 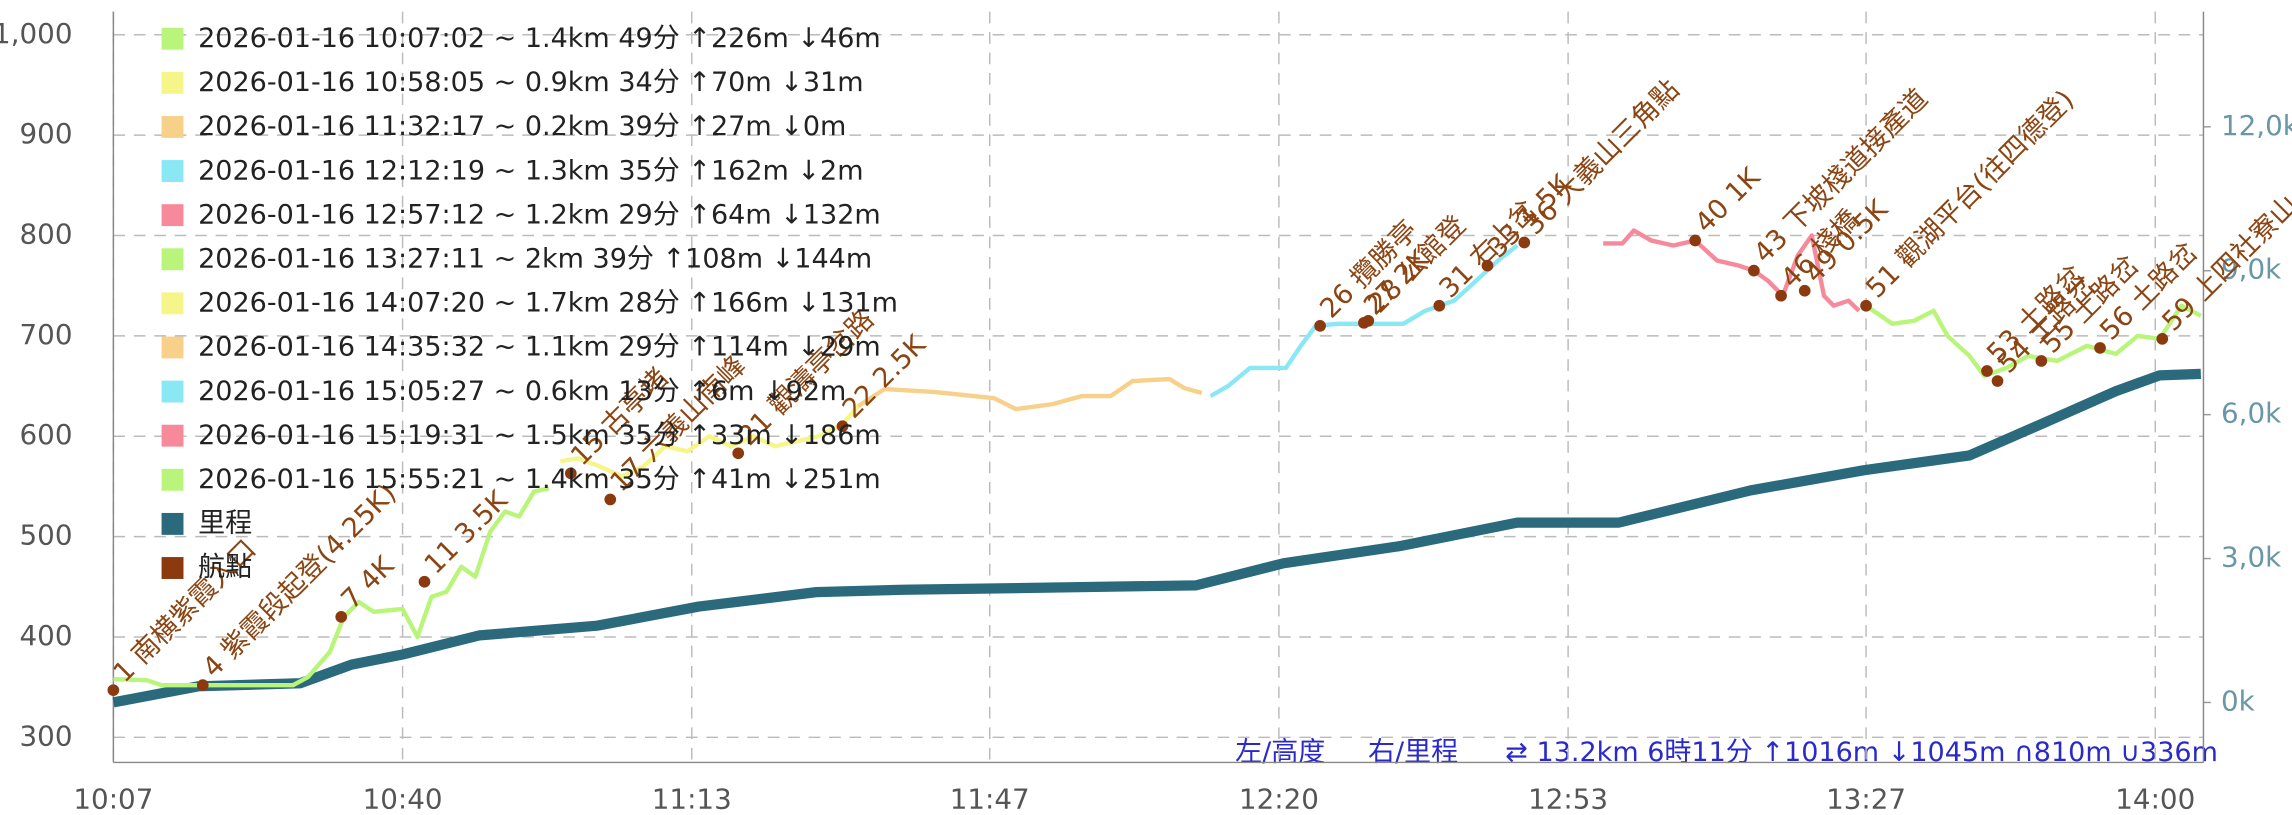 What do you see at coordinates (225, 567) in the screenshot?
I see `legend-label: 航點` at bounding box center [225, 567].